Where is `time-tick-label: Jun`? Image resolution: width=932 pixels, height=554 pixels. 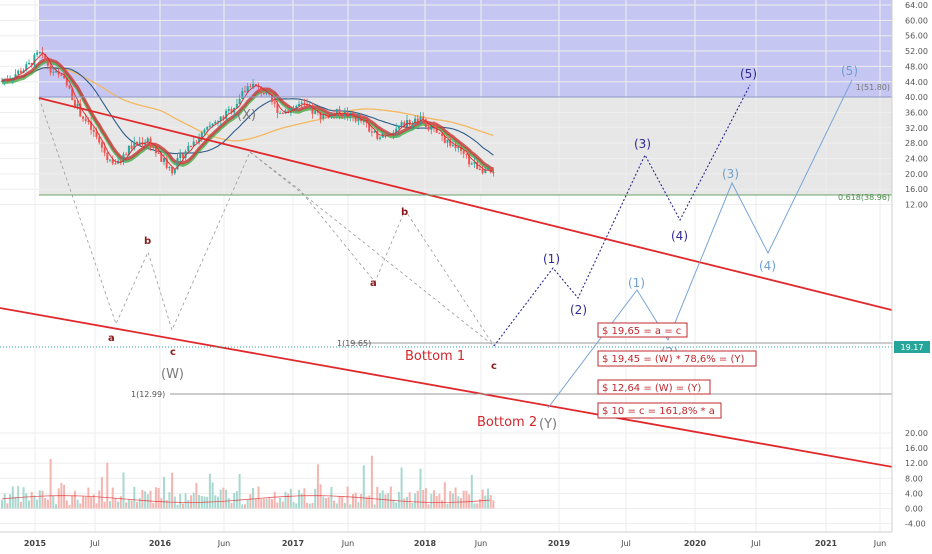
time-tick-label: Jun is located at coordinates (348, 543).